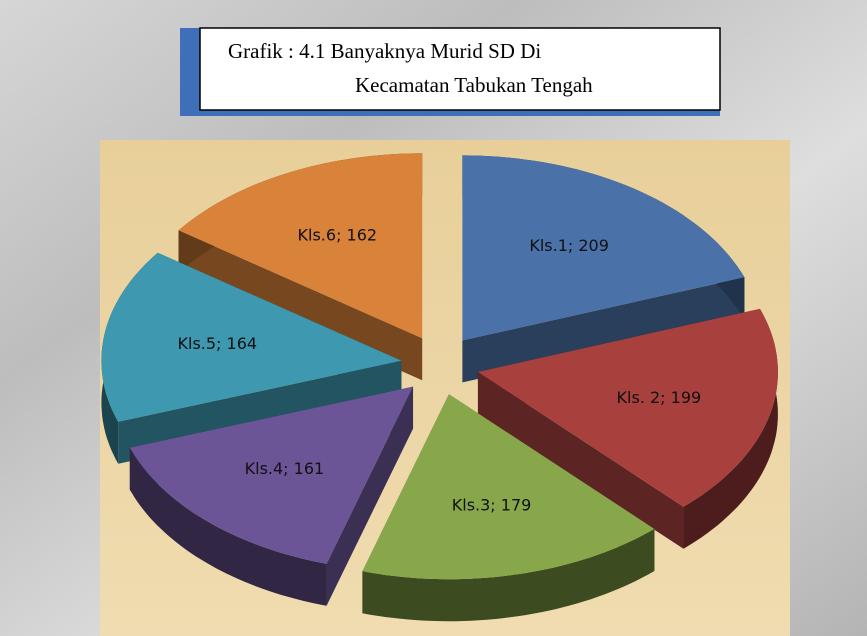  Describe the element at coordinates (218, 343) in the screenshot. I see `data-label: Kls.5; 164` at that location.